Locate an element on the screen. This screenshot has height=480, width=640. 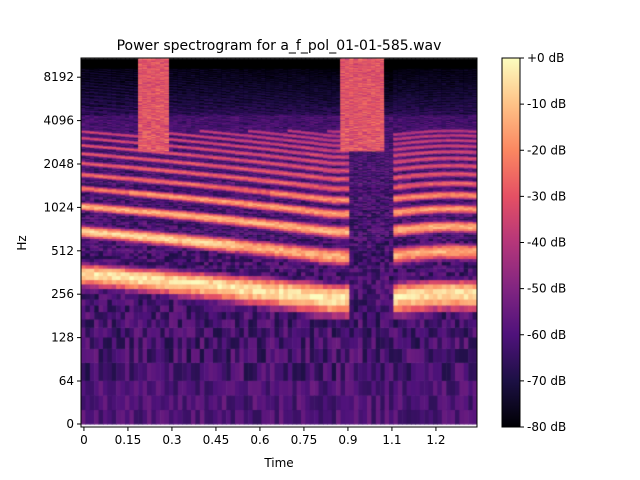
colorbar is located at coordinates (511, 242).